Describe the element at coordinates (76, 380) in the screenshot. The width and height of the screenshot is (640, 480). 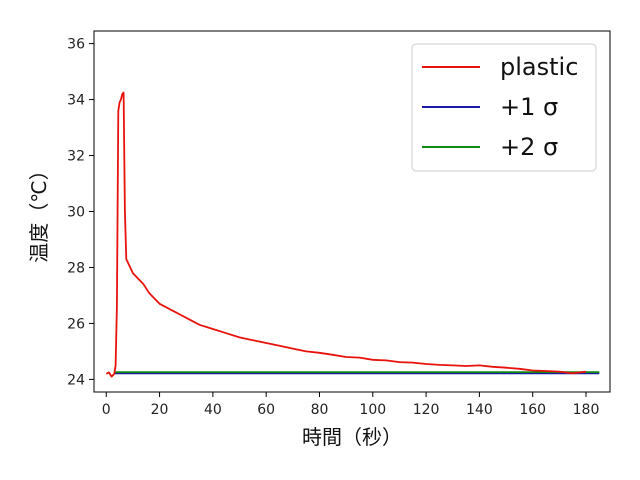
I see `y-tick-label: 24` at that location.